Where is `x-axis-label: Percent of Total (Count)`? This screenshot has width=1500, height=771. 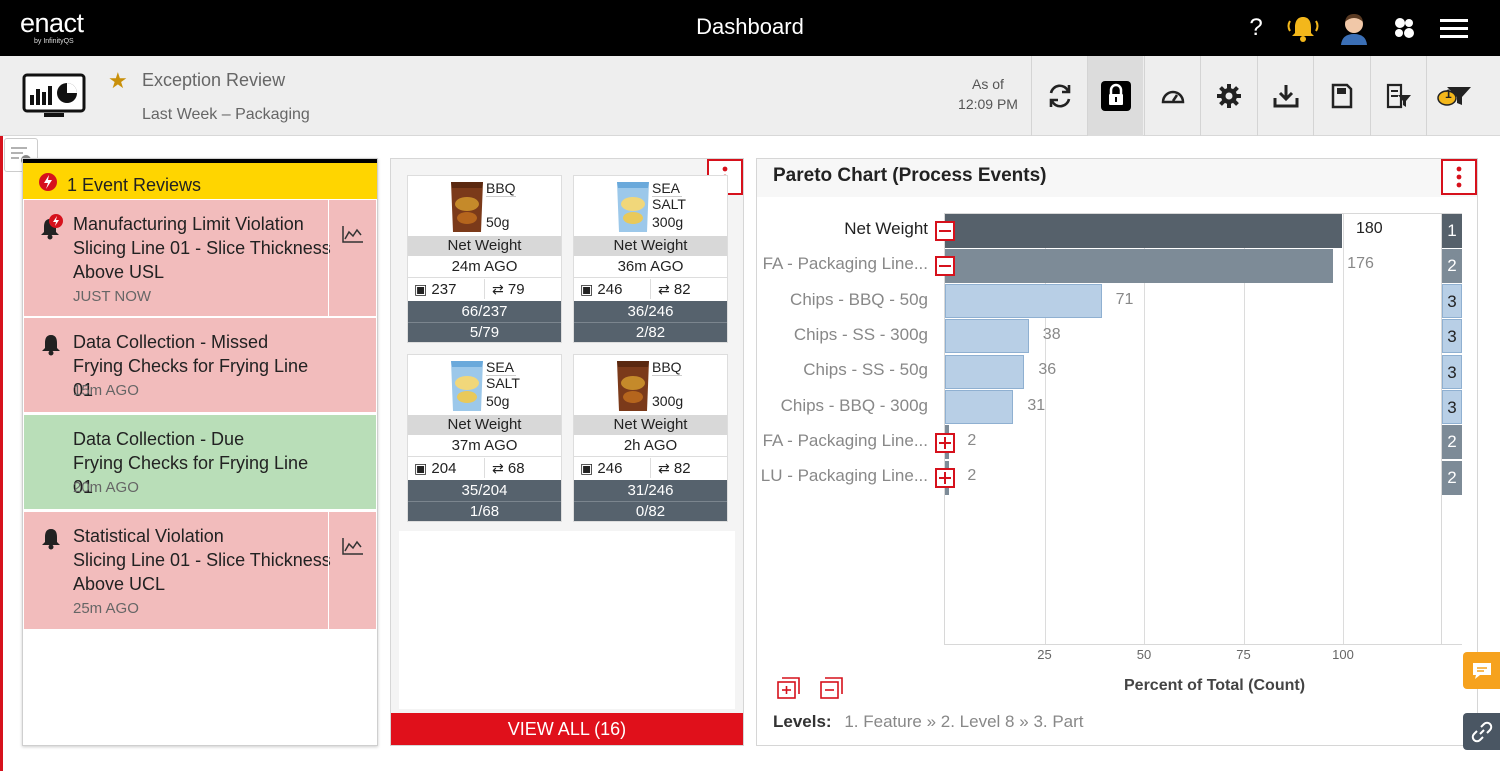
x-axis-label: Percent of Total (Count) is located at coordinates (1215, 685).